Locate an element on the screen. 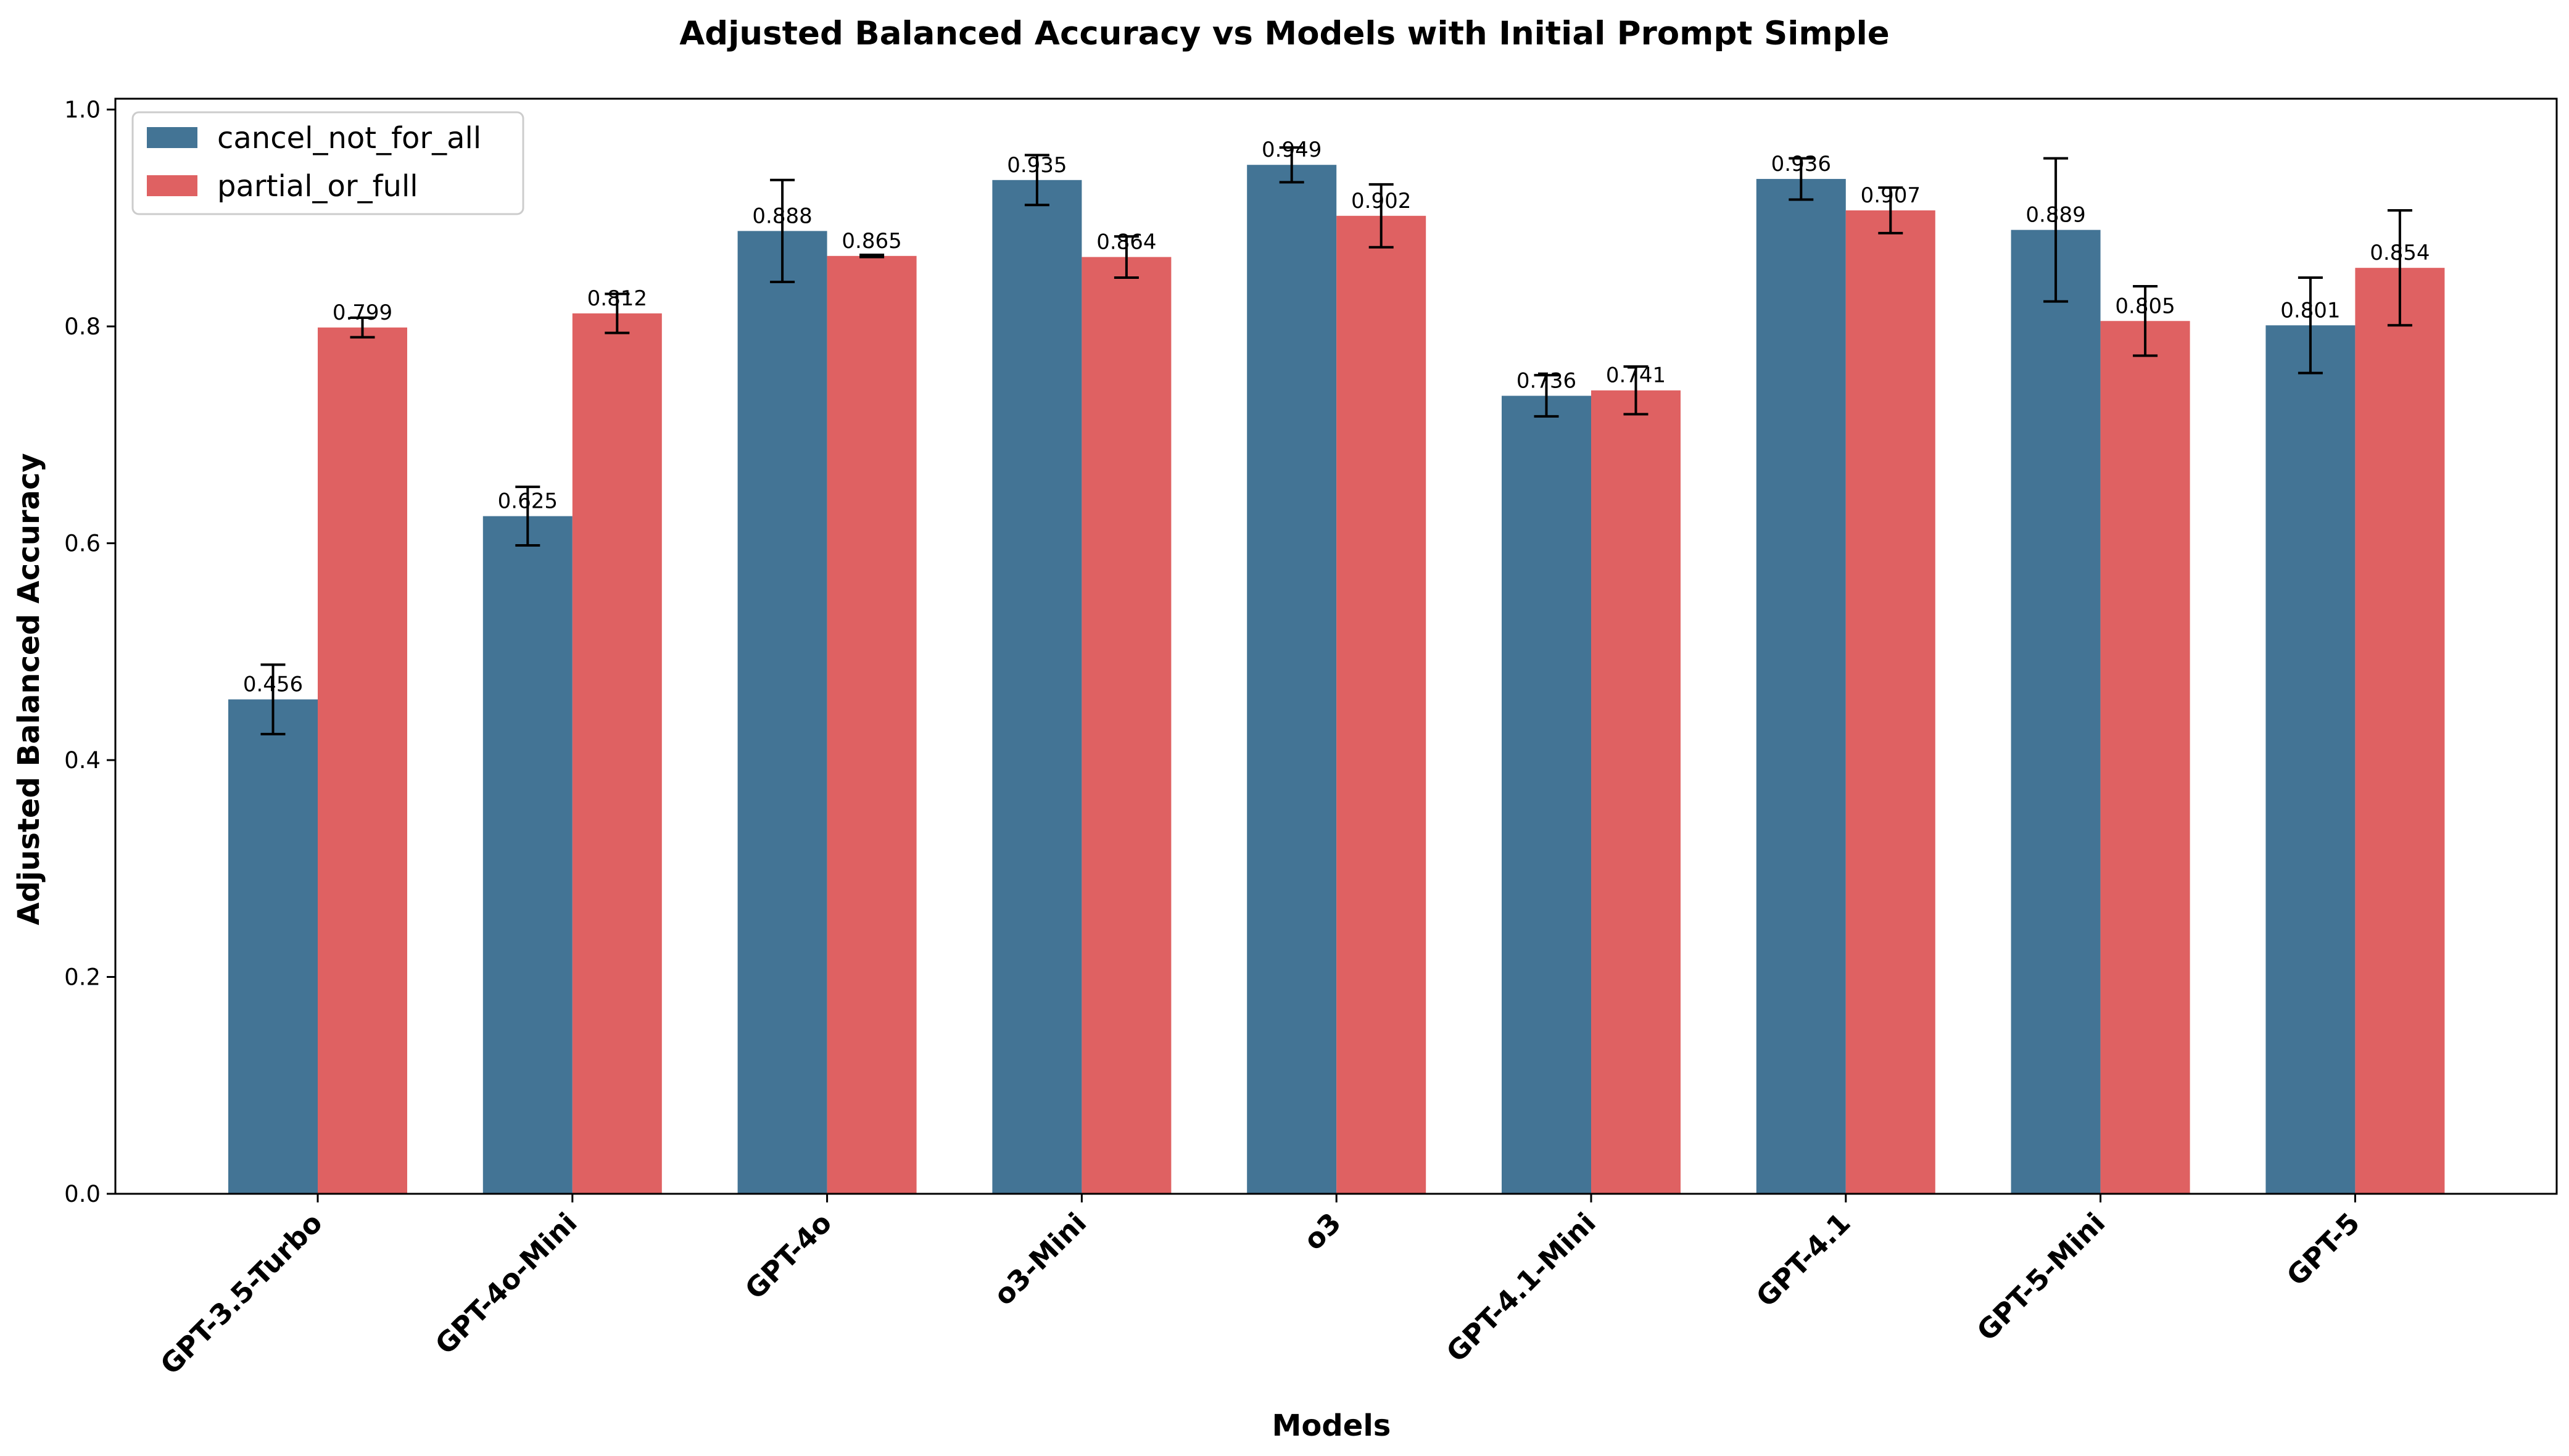 The image size is (2569, 1456). value-label: 0.888 is located at coordinates (782, 216).